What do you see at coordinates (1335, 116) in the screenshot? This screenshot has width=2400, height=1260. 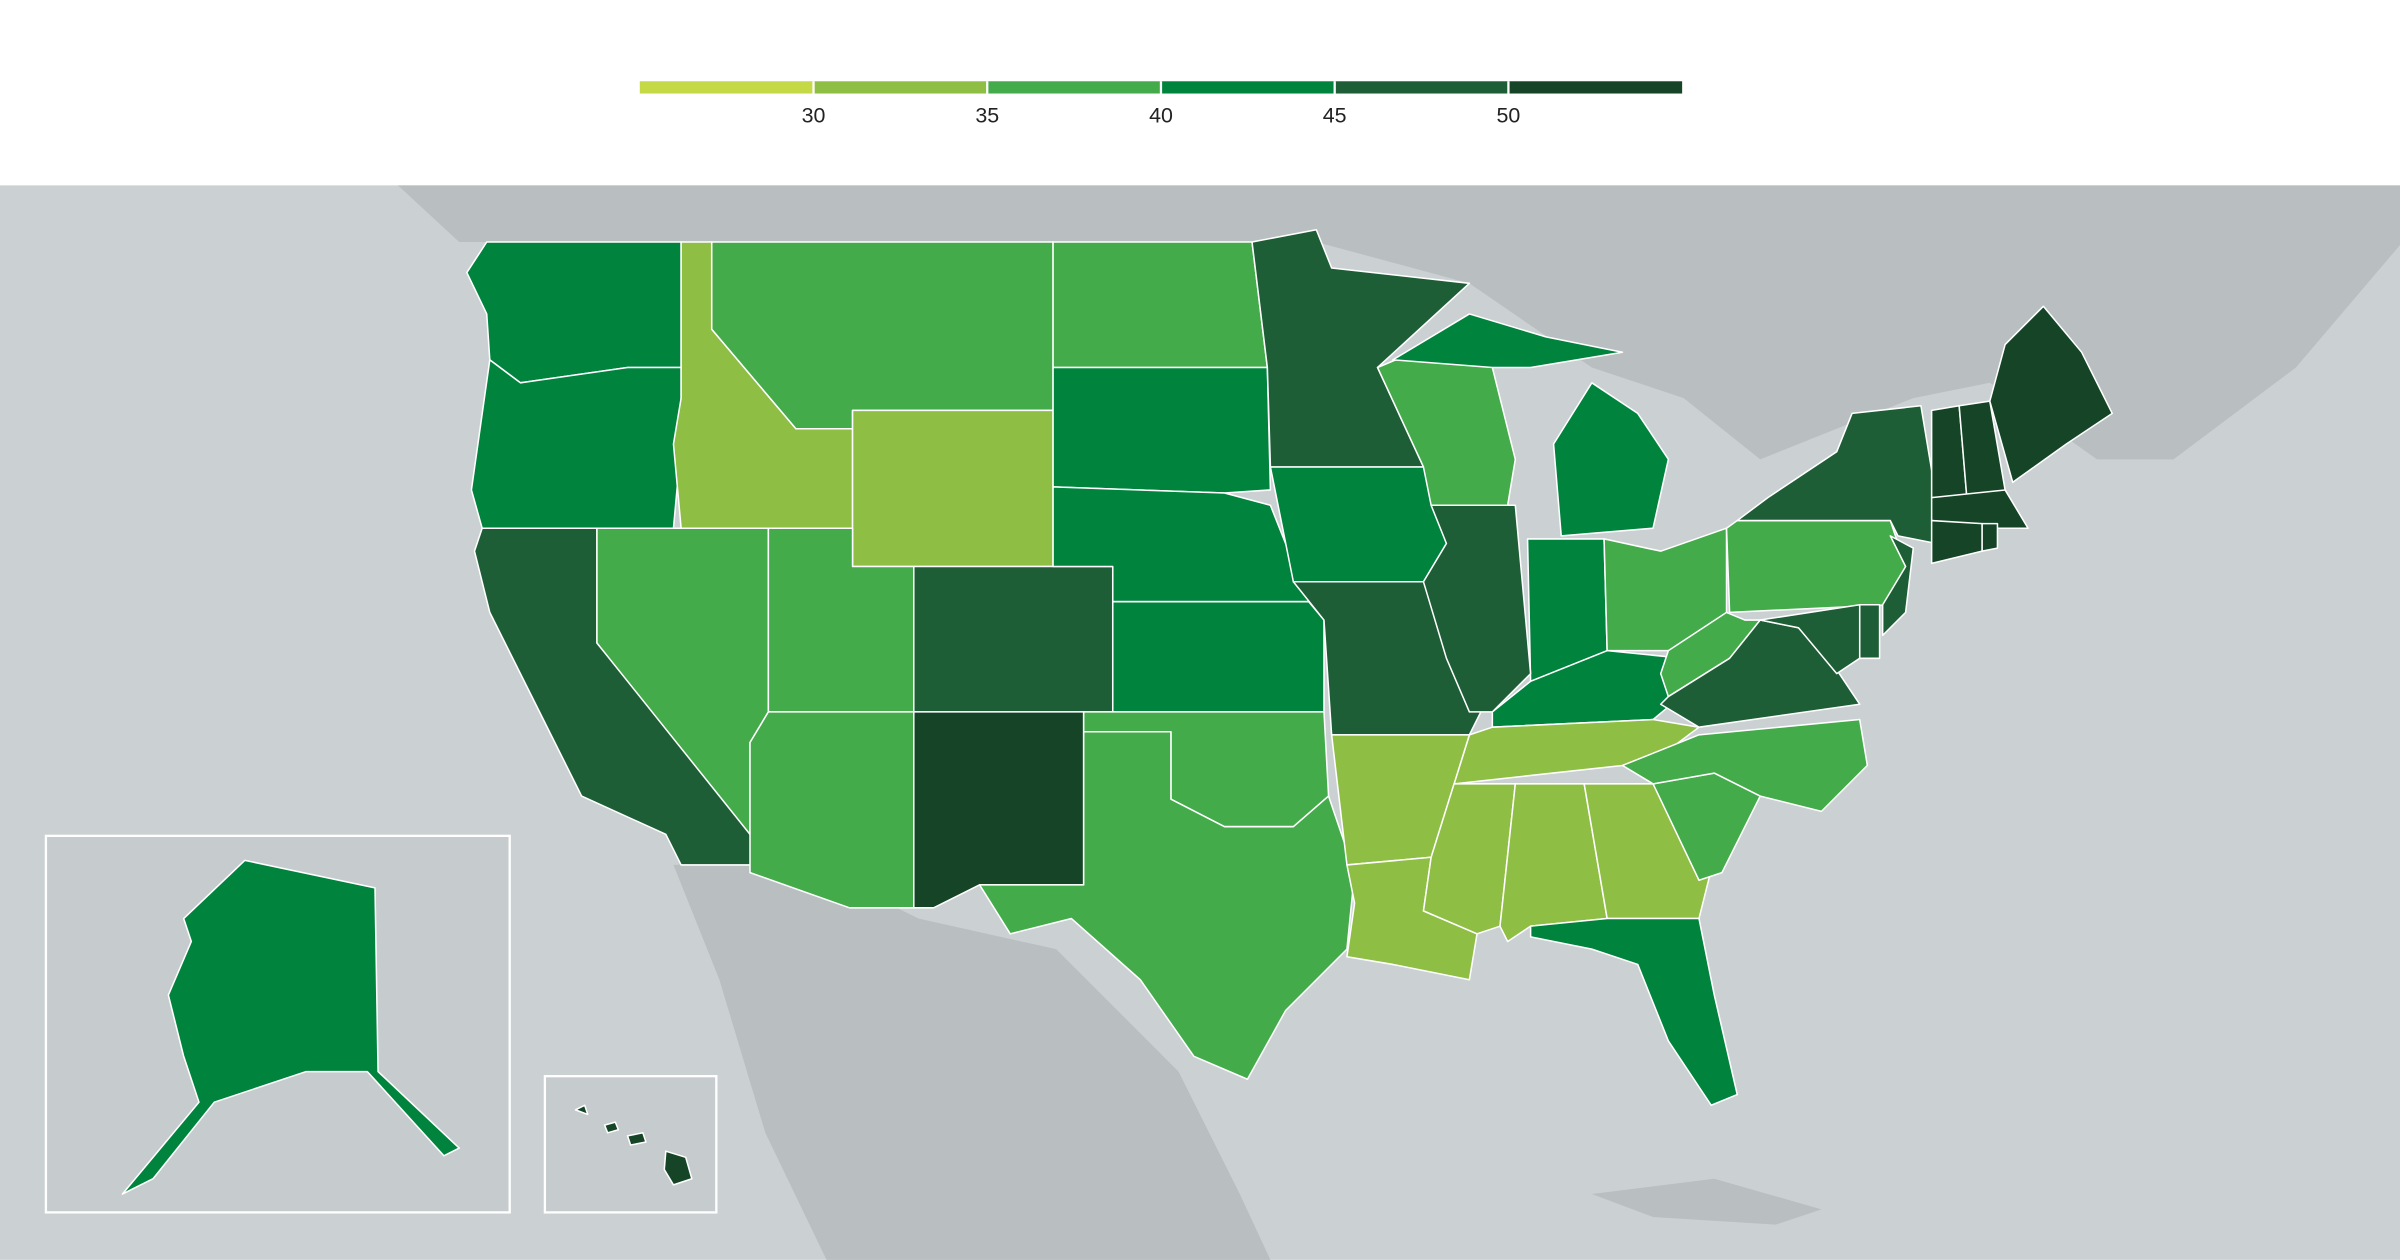 I see `legend-tick-label: 45` at bounding box center [1335, 116].